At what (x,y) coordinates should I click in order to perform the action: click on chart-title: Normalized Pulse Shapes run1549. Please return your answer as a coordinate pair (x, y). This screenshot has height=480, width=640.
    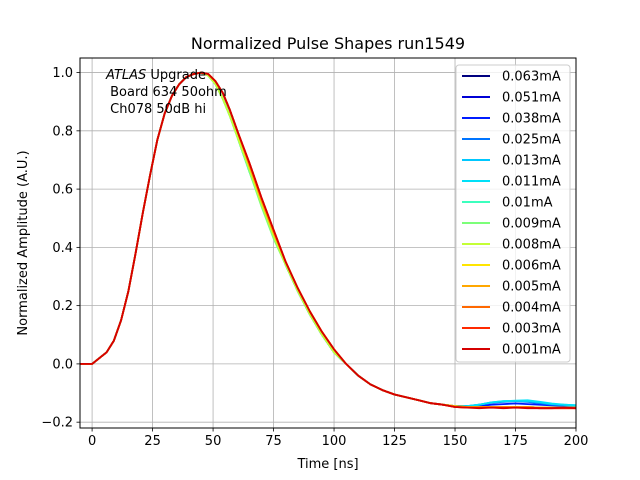
    Looking at the image, I should click on (328, 43).